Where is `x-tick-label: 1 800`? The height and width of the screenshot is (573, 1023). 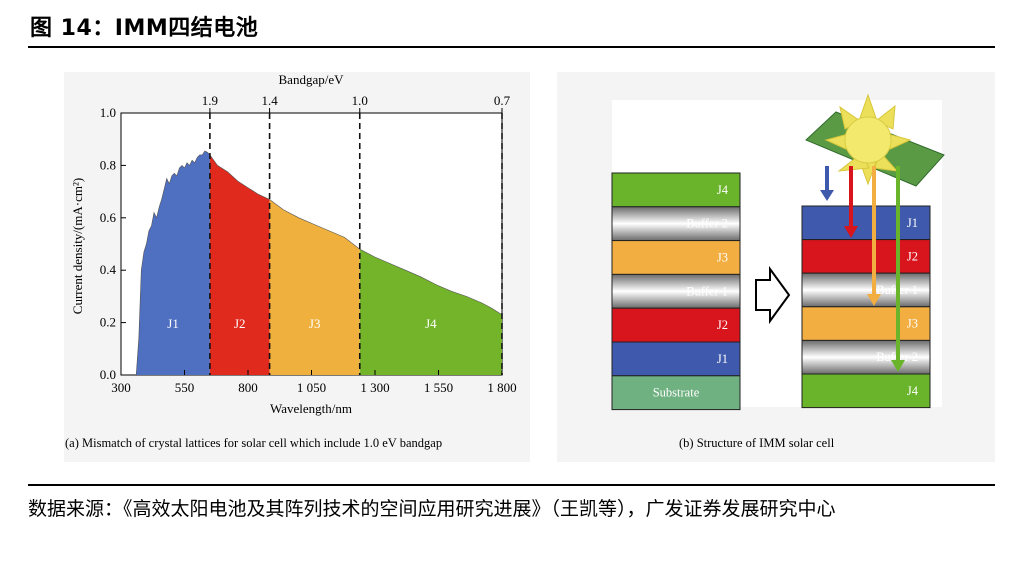 x-tick-label: 1 800 is located at coordinates (501, 387).